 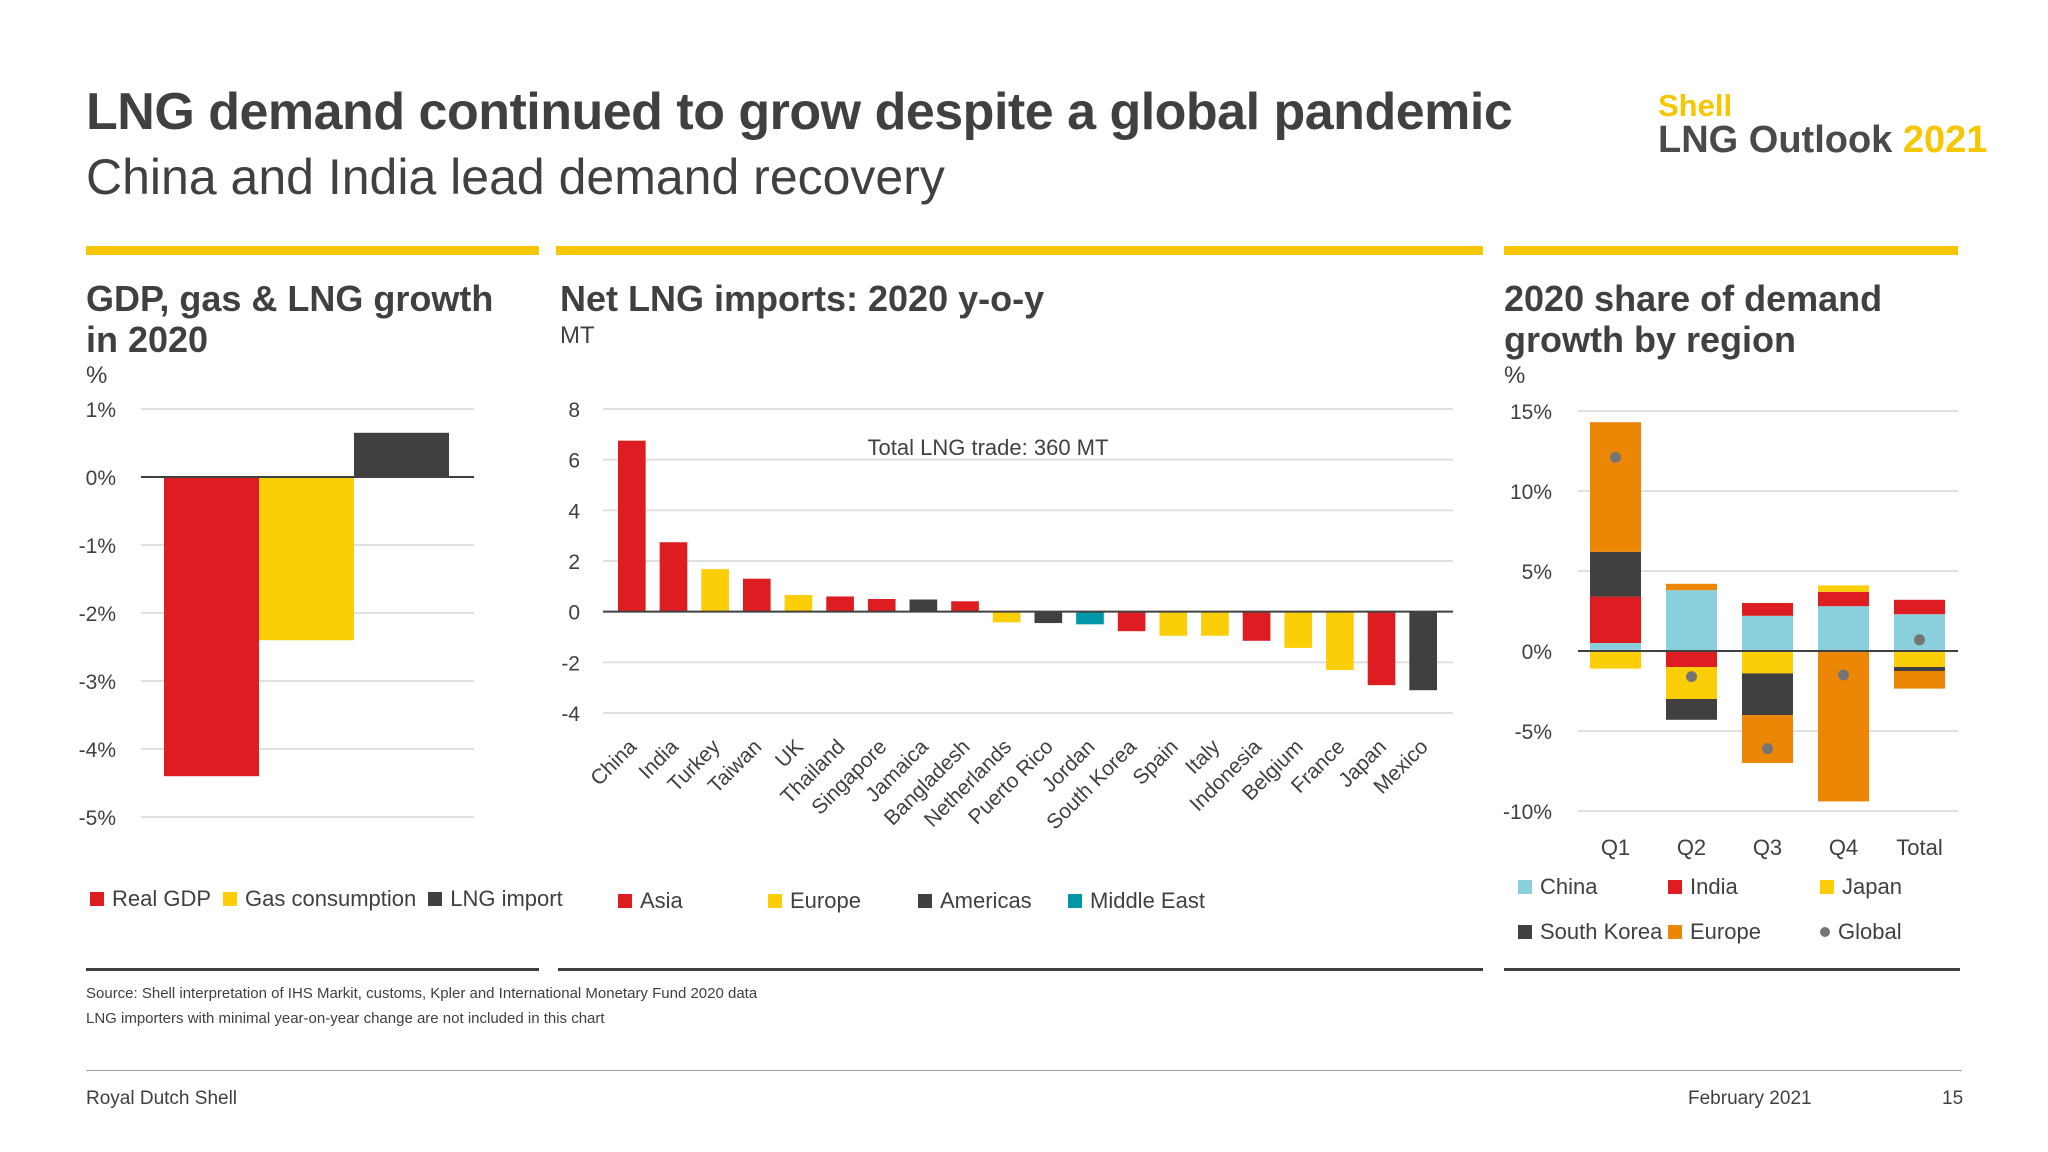 What do you see at coordinates (1731, 250) in the screenshot?
I see `panel3-accent-bar` at bounding box center [1731, 250].